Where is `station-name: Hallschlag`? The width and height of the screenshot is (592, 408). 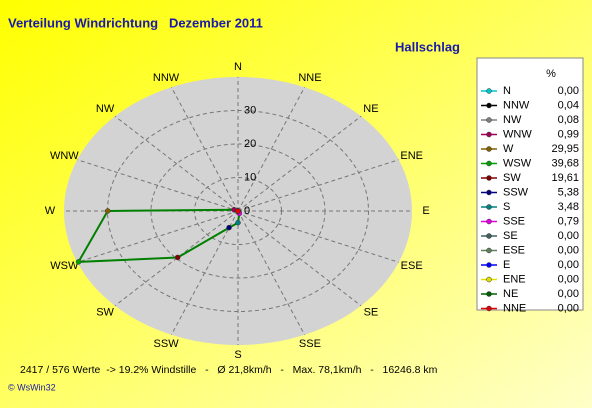 station-name: Hallschlag is located at coordinates (427, 46).